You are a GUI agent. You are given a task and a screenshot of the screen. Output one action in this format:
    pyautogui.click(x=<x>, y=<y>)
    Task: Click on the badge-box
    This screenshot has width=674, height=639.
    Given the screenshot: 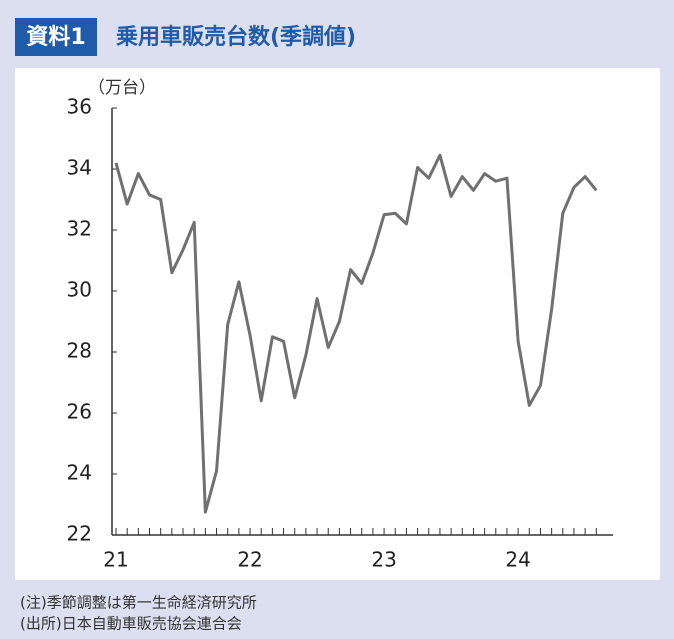 What is the action you would take?
    pyautogui.click(x=56, y=37)
    